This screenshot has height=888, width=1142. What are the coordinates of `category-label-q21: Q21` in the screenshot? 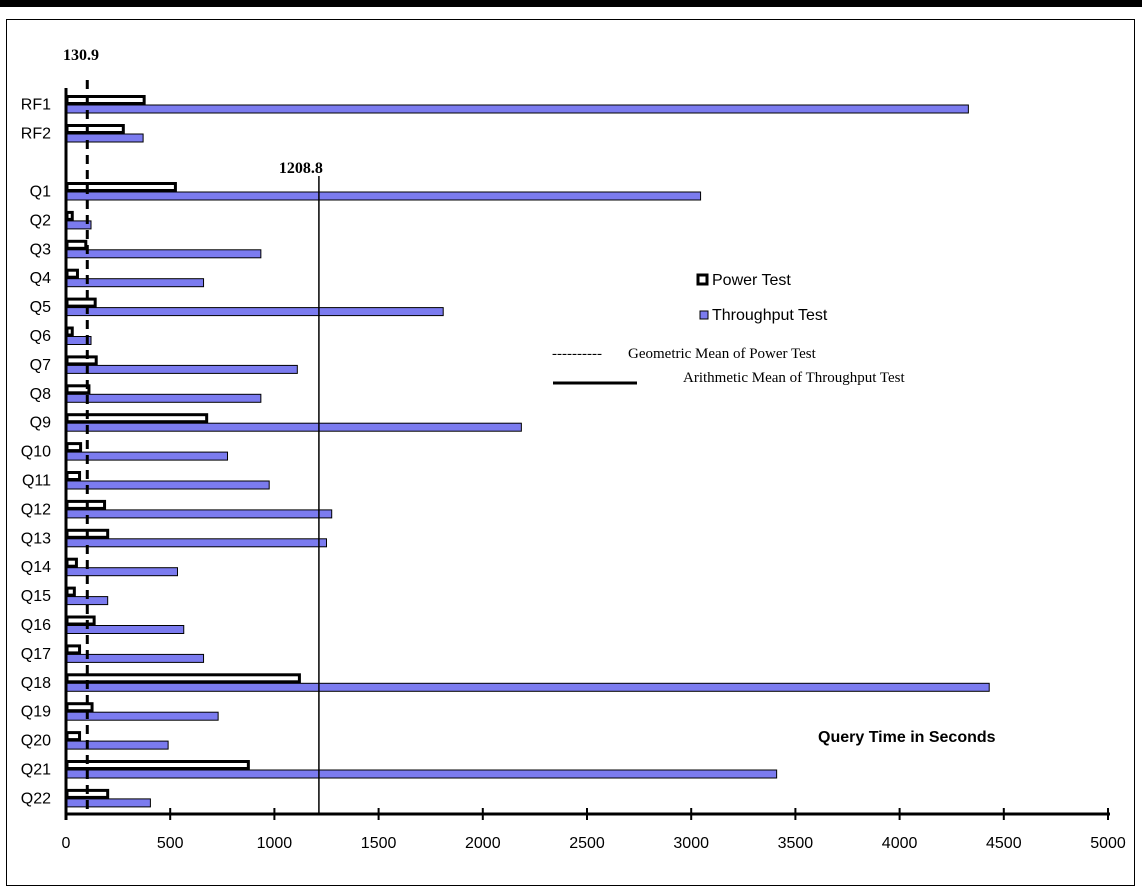 It's located at (36, 770).